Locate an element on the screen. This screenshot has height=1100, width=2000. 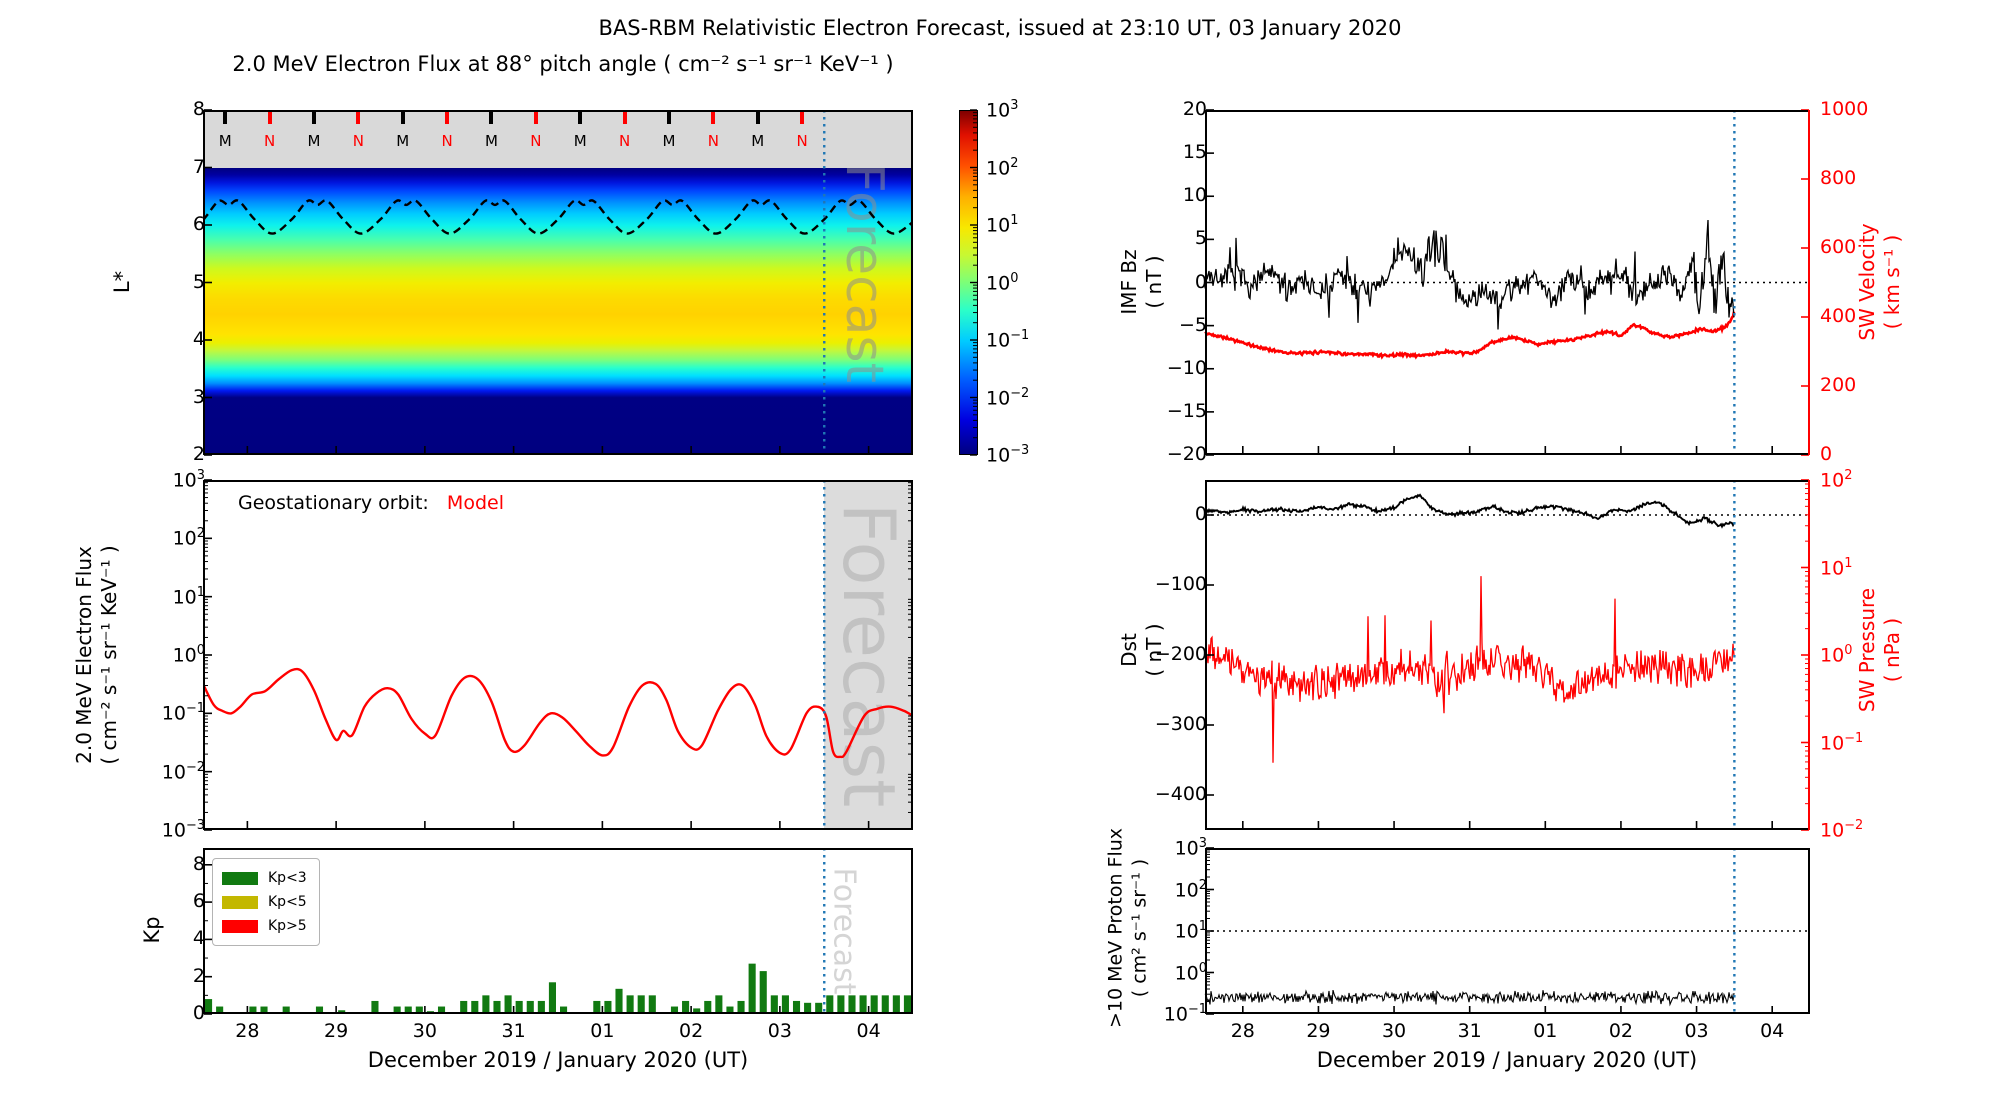
heatmap-ytick-label: 6 is located at coordinates (198, 224).